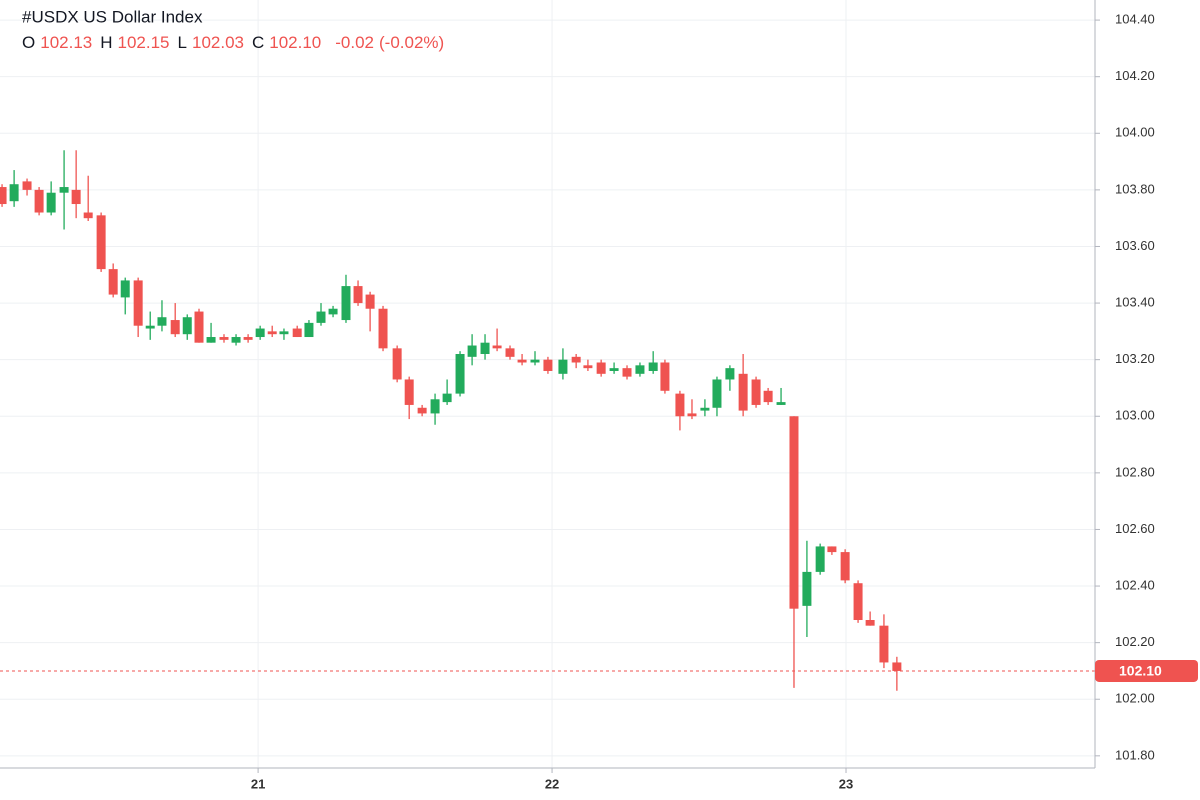 This screenshot has width=1200, height=800. What do you see at coordinates (106, 42) in the screenshot?
I see `ohlc-name: H` at bounding box center [106, 42].